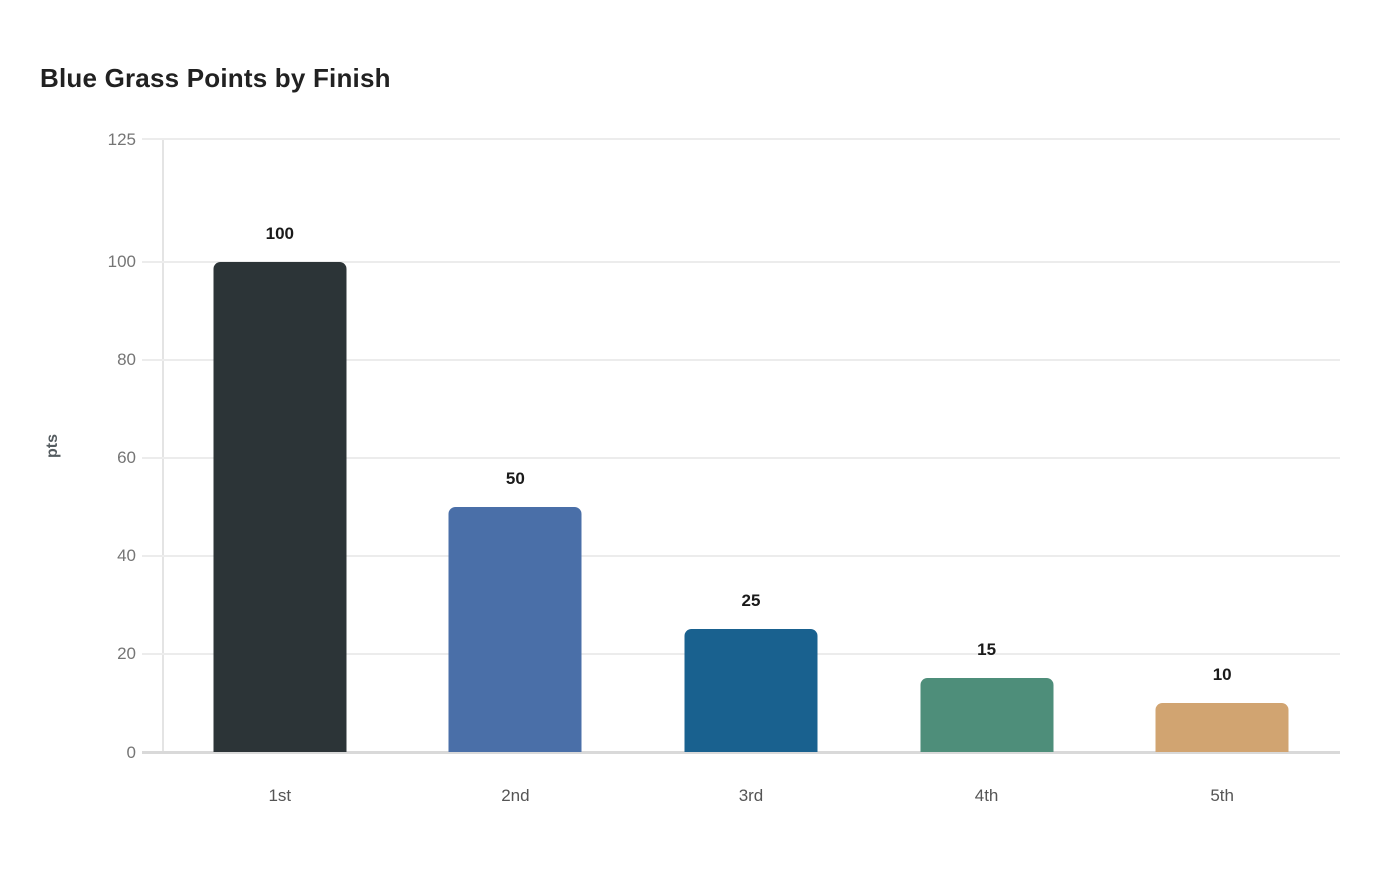  Describe the element at coordinates (280, 506) in the screenshot. I see `bar-1st` at that location.